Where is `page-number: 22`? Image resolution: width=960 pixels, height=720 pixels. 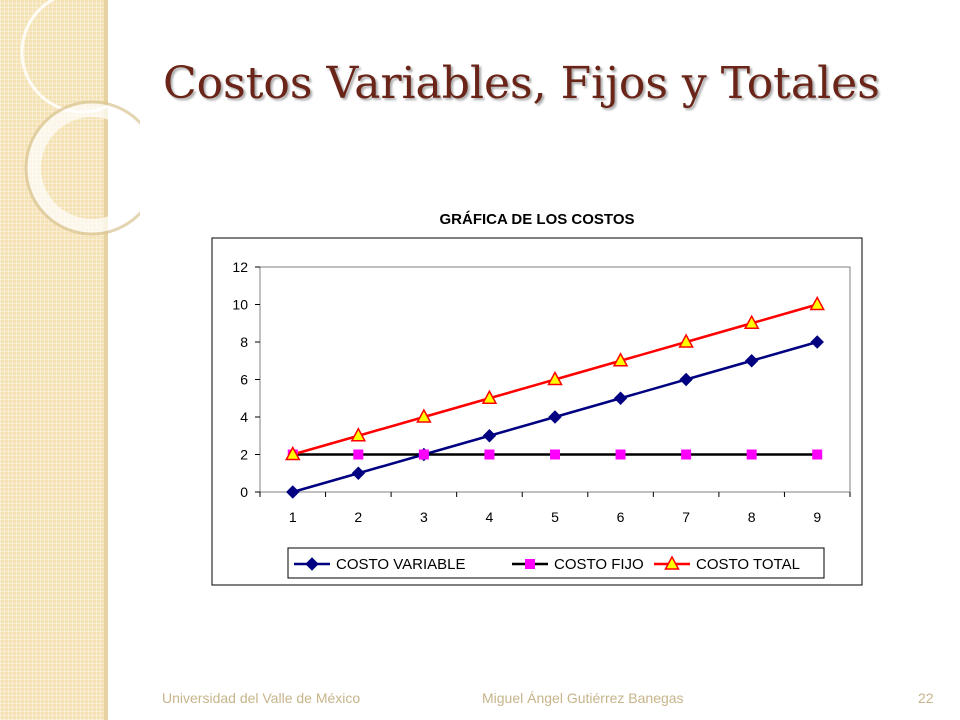 page-number: 22 is located at coordinates (926, 698).